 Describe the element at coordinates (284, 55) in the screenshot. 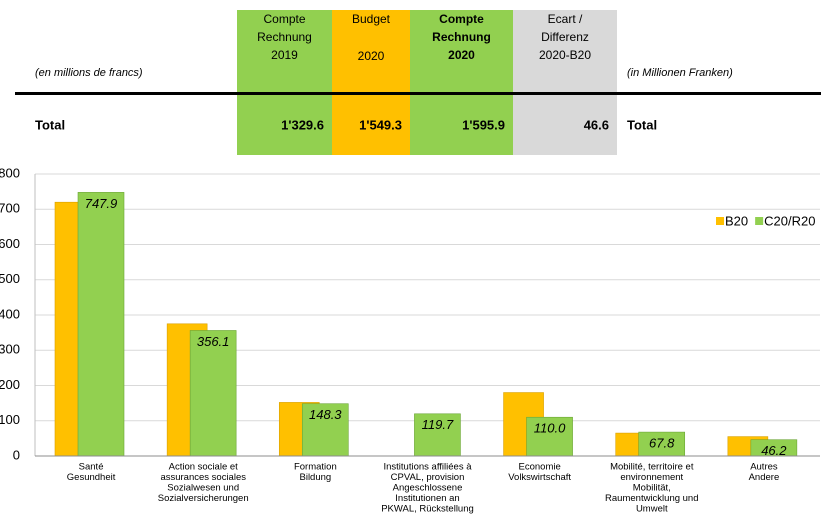

I see `column-header: 2019` at that location.